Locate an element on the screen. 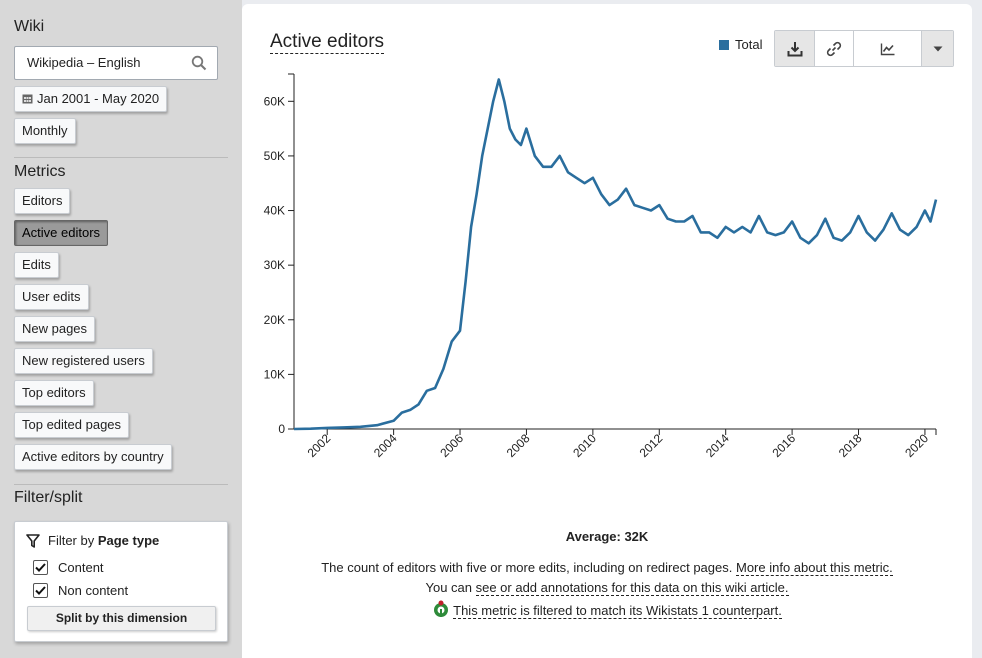 Image resolution: width=982 pixels, height=658 pixels. x-tick-label: 2020 is located at coordinates (916, 445).